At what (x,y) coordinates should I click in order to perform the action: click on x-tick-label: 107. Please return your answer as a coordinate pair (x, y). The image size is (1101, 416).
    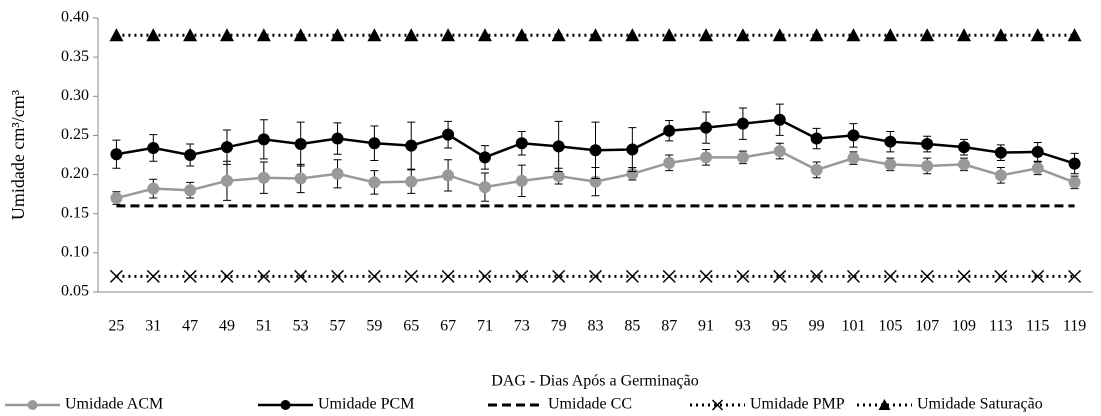
    Looking at the image, I should click on (927, 326).